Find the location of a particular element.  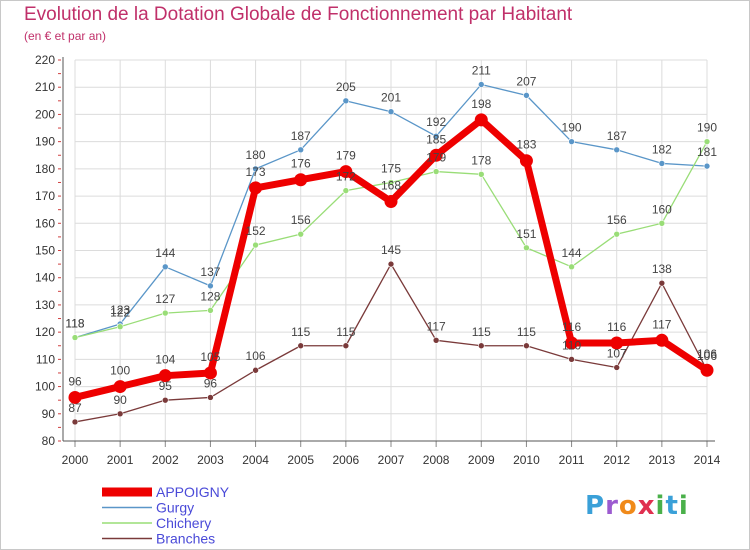

data-label: 145 is located at coordinates (391, 250).